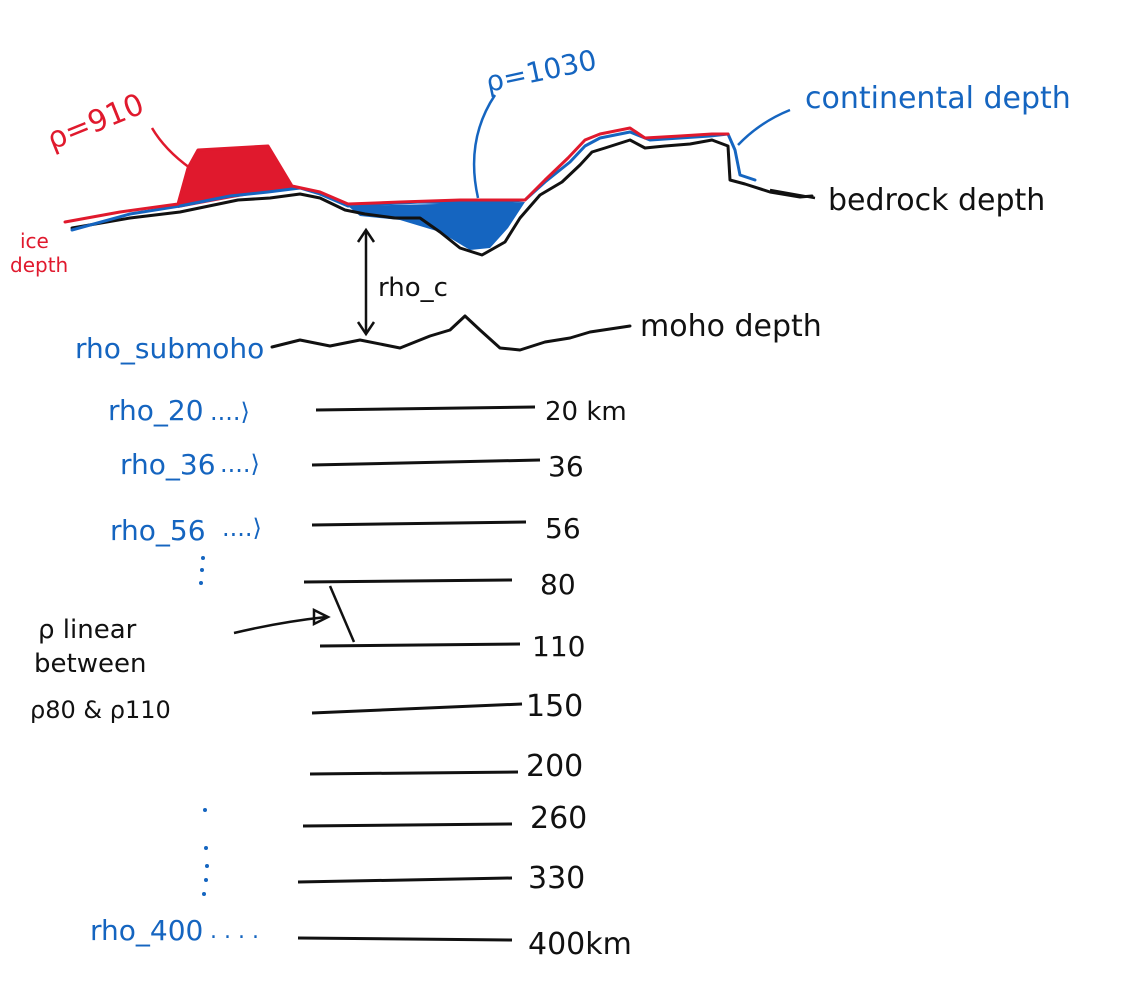 The height and width of the screenshot is (986, 1124). I want to click on water-body, so click(436, 226).